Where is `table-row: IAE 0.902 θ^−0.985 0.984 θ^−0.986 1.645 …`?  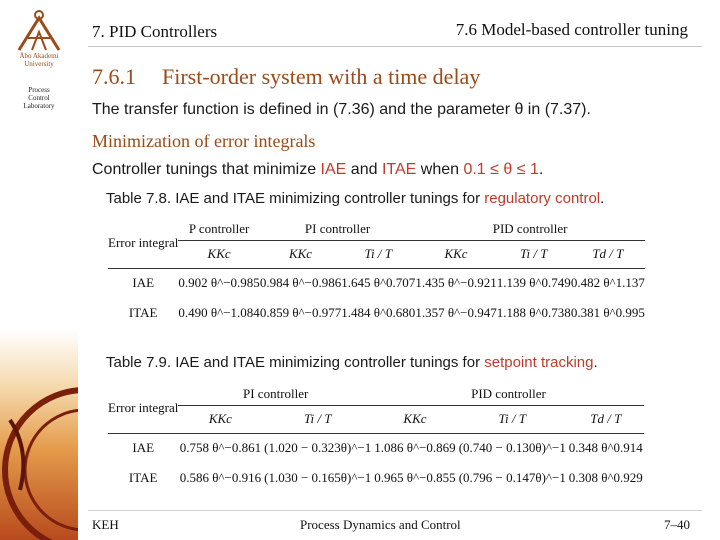 table-row: IAE 0.902 θ^−0.985 0.984 θ^−0.986 1.645 … is located at coordinates (376, 283).